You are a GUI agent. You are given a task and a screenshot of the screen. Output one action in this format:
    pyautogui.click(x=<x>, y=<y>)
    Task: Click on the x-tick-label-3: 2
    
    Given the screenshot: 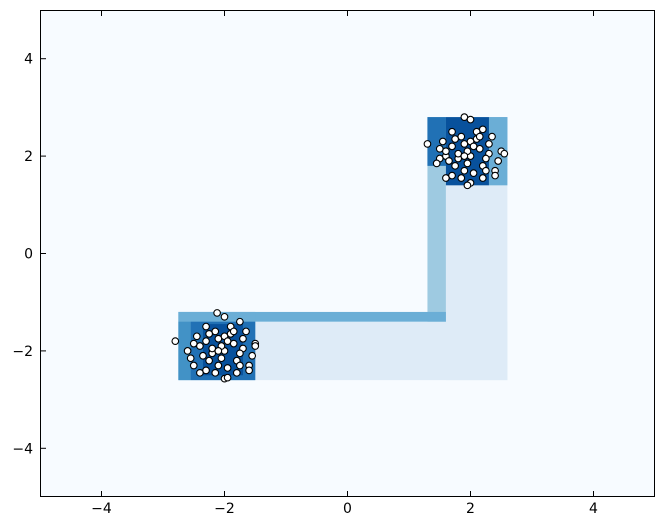 What is the action you would take?
    pyautogui.click(x=470, y=509)
    